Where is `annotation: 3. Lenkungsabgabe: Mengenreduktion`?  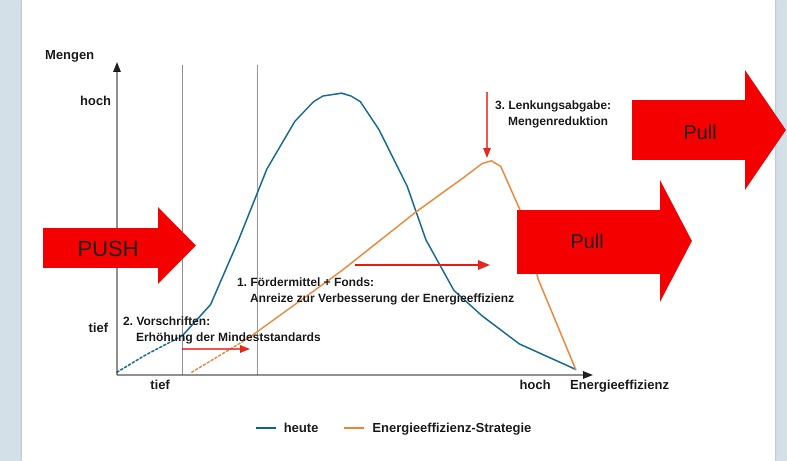 annotation: 3. Lenkungsabgabe: Mengenreduktion is located at coordinates (553, 113).